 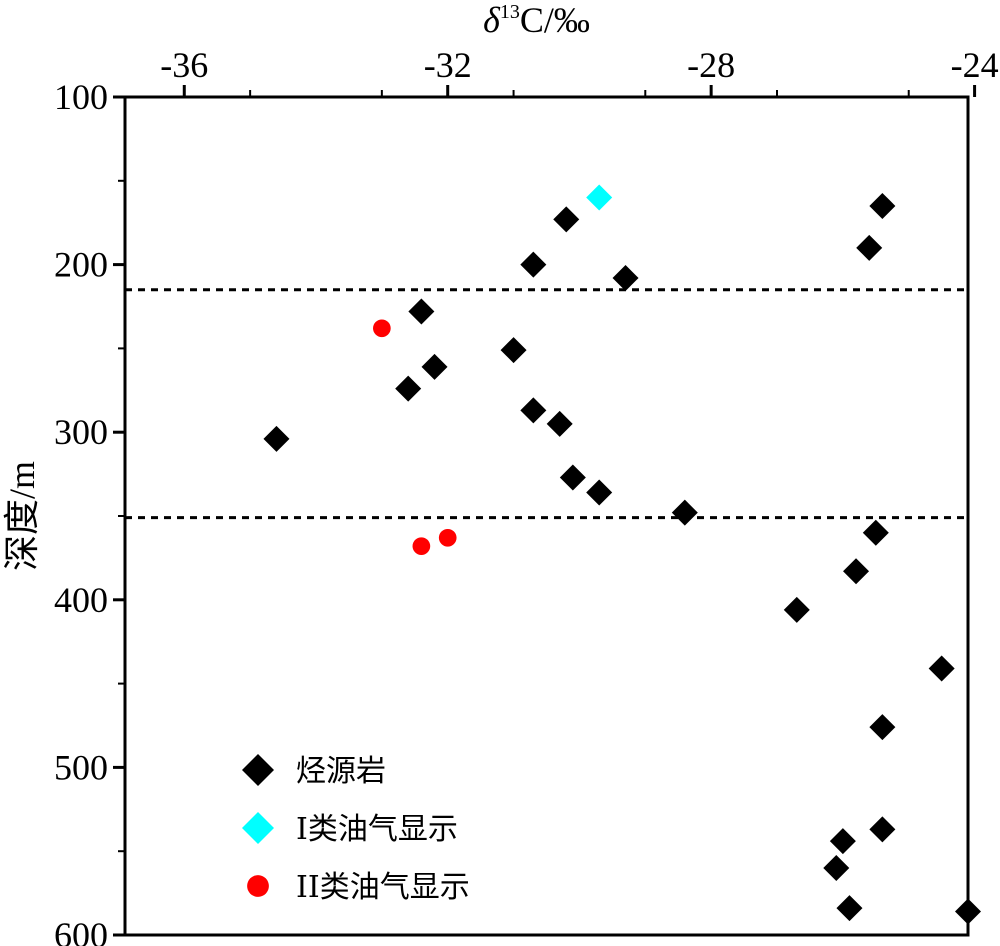 I want to click on y-tick-label: 600, so click(x=81, y=930).